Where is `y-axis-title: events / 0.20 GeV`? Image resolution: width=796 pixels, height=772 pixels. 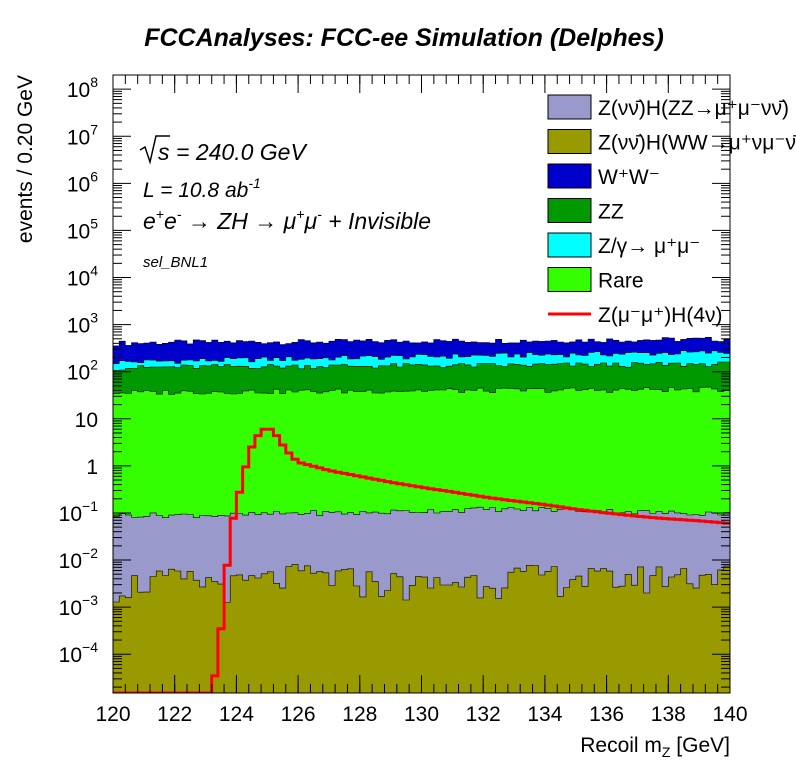 y-axis-title: events / 0.20 GeV is located at coordinates (25, 159).